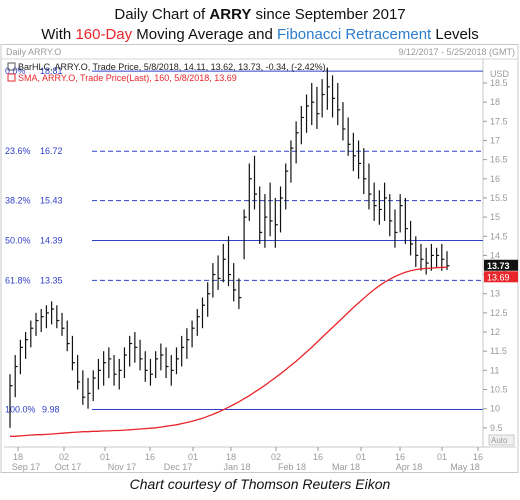 The width and height of the screenshot is (520, 500). What do you see at coordinates (18, 151) in the screenshot?
I see `fib-label: 23.6%` at bounding box center [18, 151].